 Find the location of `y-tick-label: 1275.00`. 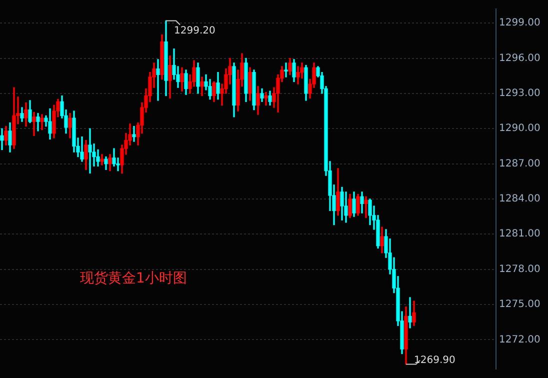

y-tick-label: 1275.00 is located at coordinates (519, 304).